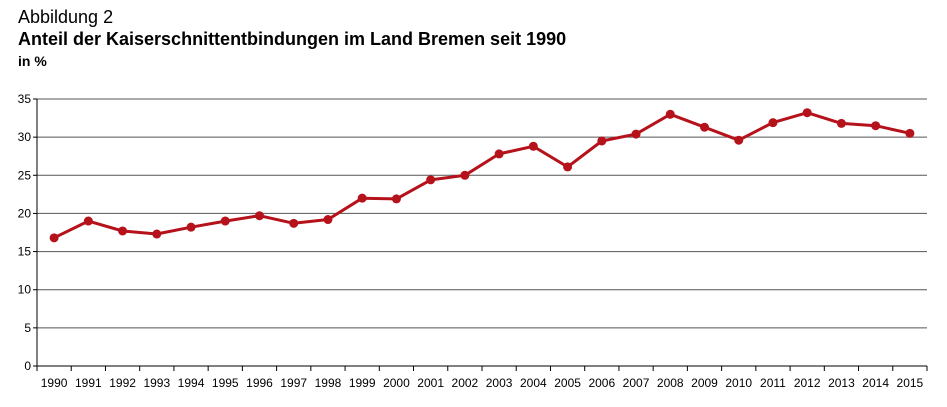 The image size is (947, 407). What do you see at coordinates (27, 328) in the screenshot?
I see `y-tick-label: 5` at bounding box center [27, 328].